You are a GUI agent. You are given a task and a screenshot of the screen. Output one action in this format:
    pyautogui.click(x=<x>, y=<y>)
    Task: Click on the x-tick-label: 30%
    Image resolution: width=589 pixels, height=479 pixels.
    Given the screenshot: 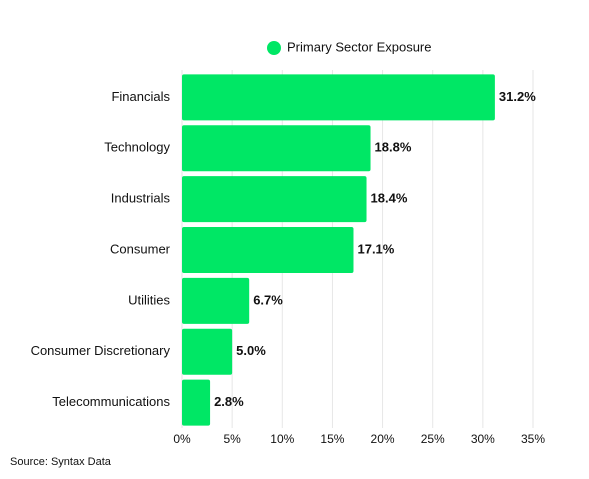 What is the action you would take?
    pyautogui.click(x=483, y=439)
    